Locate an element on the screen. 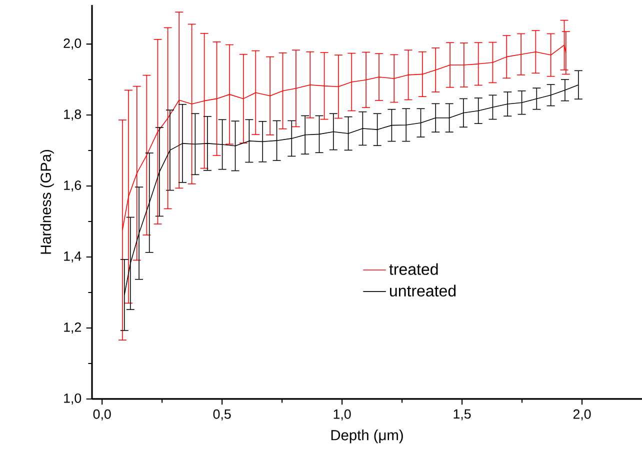 The height and width of the screenshot is (463, 642). x-tick-label: 2,0 is located at coordinates (582, 414).